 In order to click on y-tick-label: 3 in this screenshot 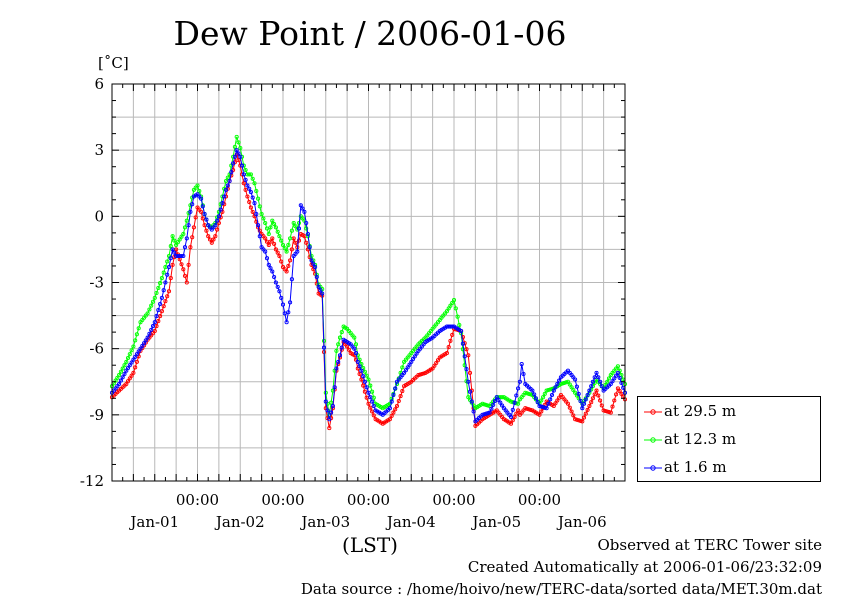, I will do `click(99, 150)`.